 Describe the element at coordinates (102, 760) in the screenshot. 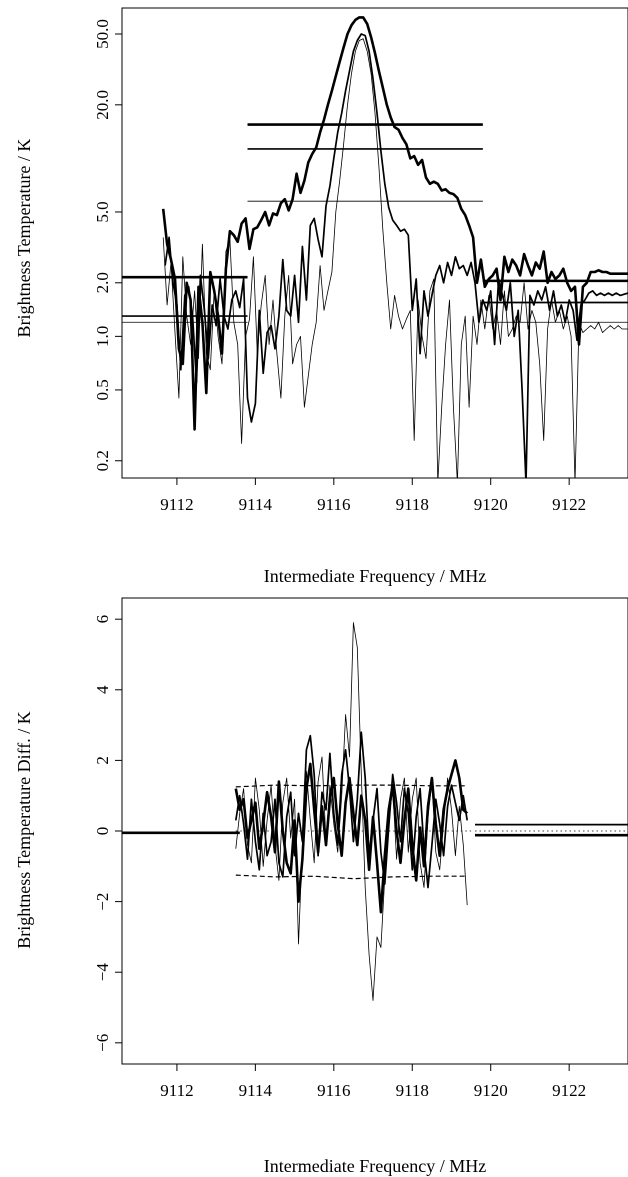

I see `y-tick-label: 2` at that location.